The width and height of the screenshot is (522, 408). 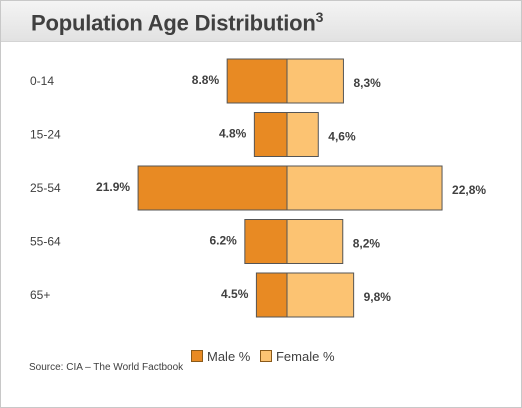 I want to click on data-label-male-65: 4.5%, so click(x=235, y=294).